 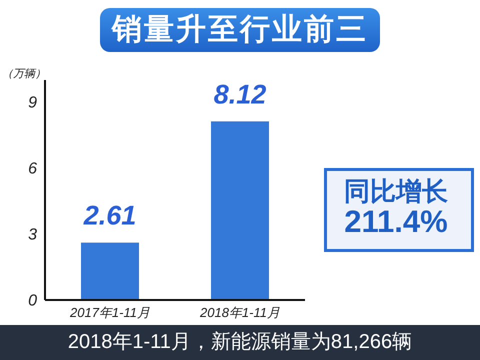 What do you see at coordinates (240, 30) in the screenshot?
I see `chart-title: 销量升至行业前三` at bounding box center [240, 30].